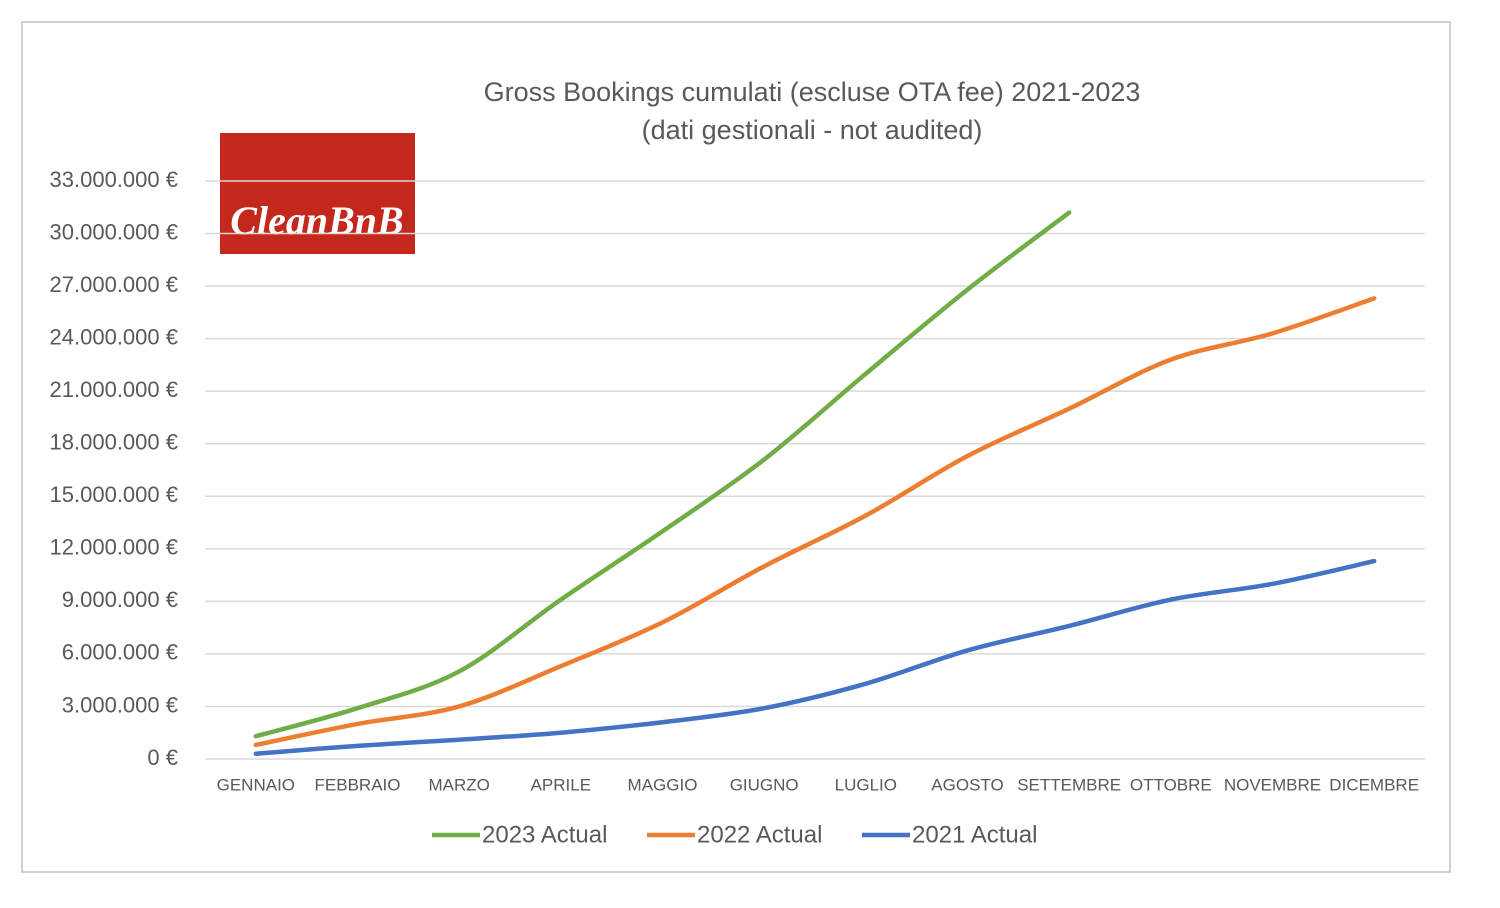 The height and width of the screenshot is (908, 1500). Describe the element at coordinates (114, 336) in the screenshot. I see `y-tick-label: 24.000.000 €` at that location.